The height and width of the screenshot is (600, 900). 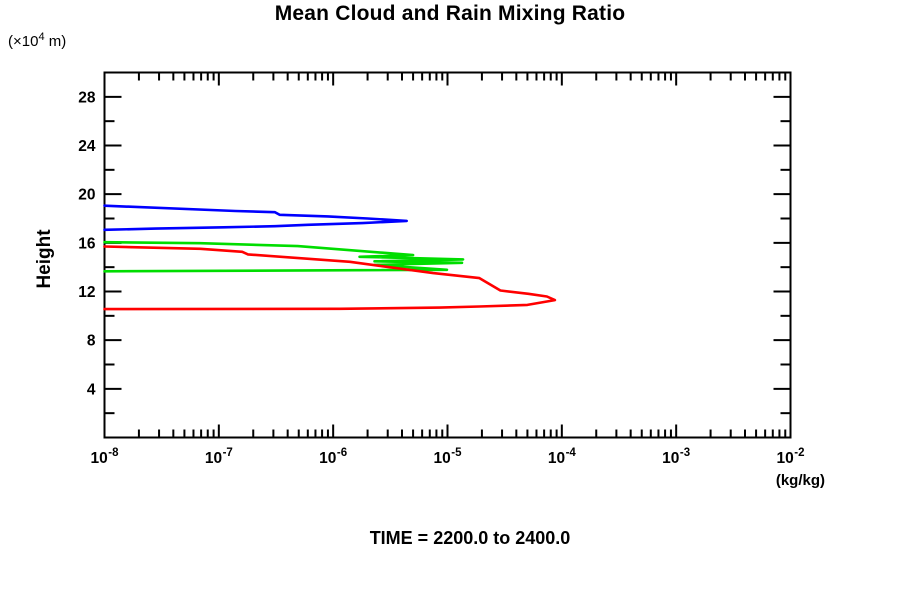 What do you see at coordinates (256, 218) in the screenshot?
I see `series-blue-profile-line` at bounding box center [256, 218].